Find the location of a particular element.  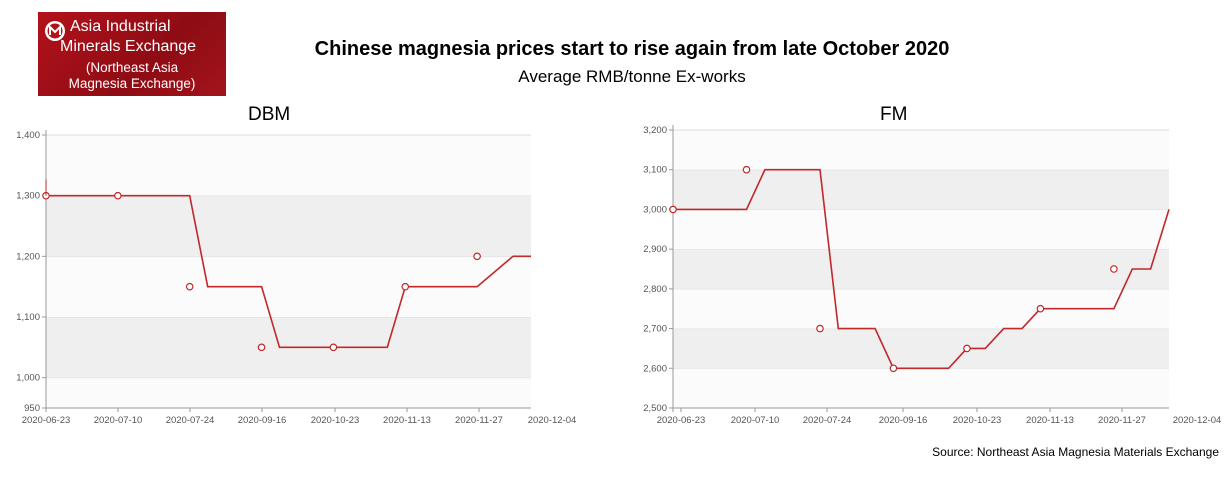

y-tick-label: 2,900 is located at coordinates (655, 249).